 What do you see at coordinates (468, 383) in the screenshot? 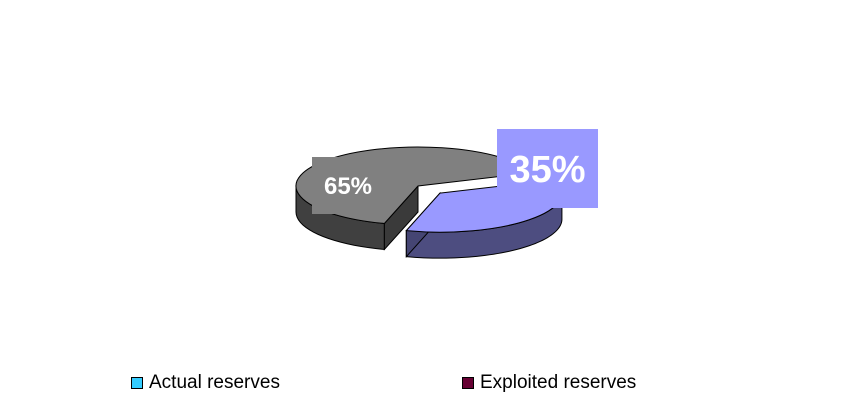
I see `legend-swatch-exploited-reserves` at bounding box center [468, 383].